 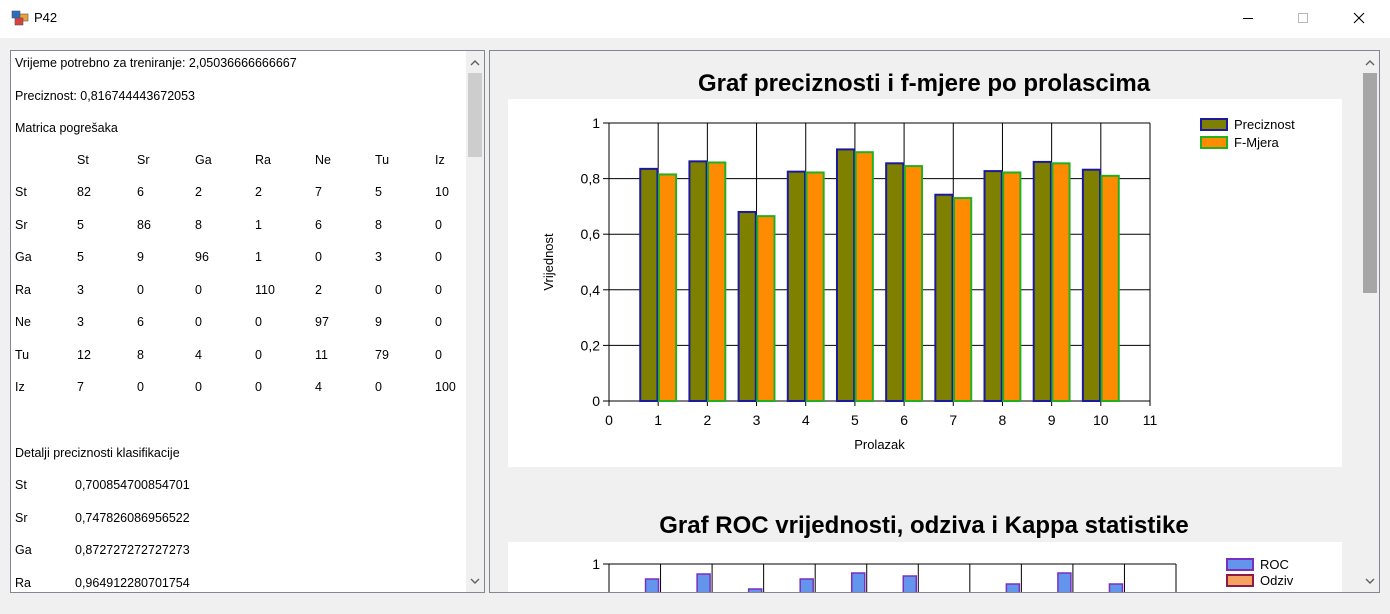 What do you see at coordinates (20, 18) in the screenshot?
I see `app-icon` at bounding box center [20, 18].